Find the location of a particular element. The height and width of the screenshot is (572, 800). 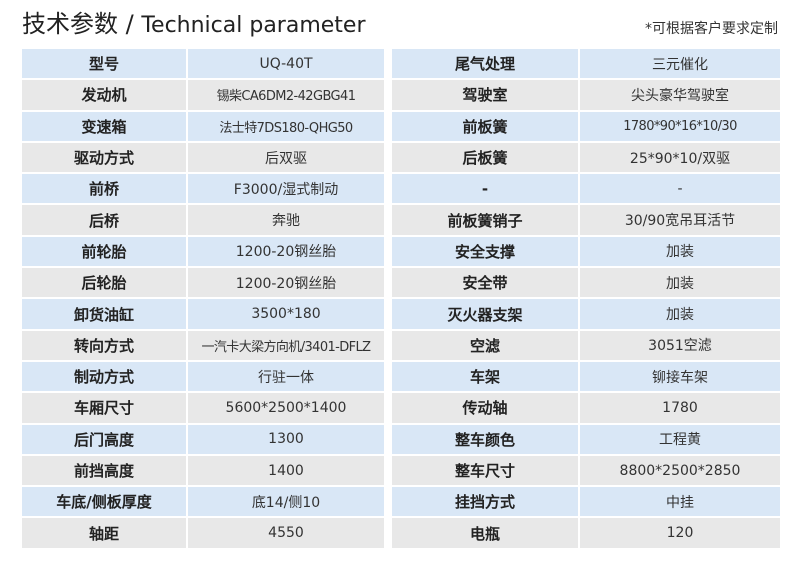

param-value: 铆接车架 is located at coordinates (680, 376).